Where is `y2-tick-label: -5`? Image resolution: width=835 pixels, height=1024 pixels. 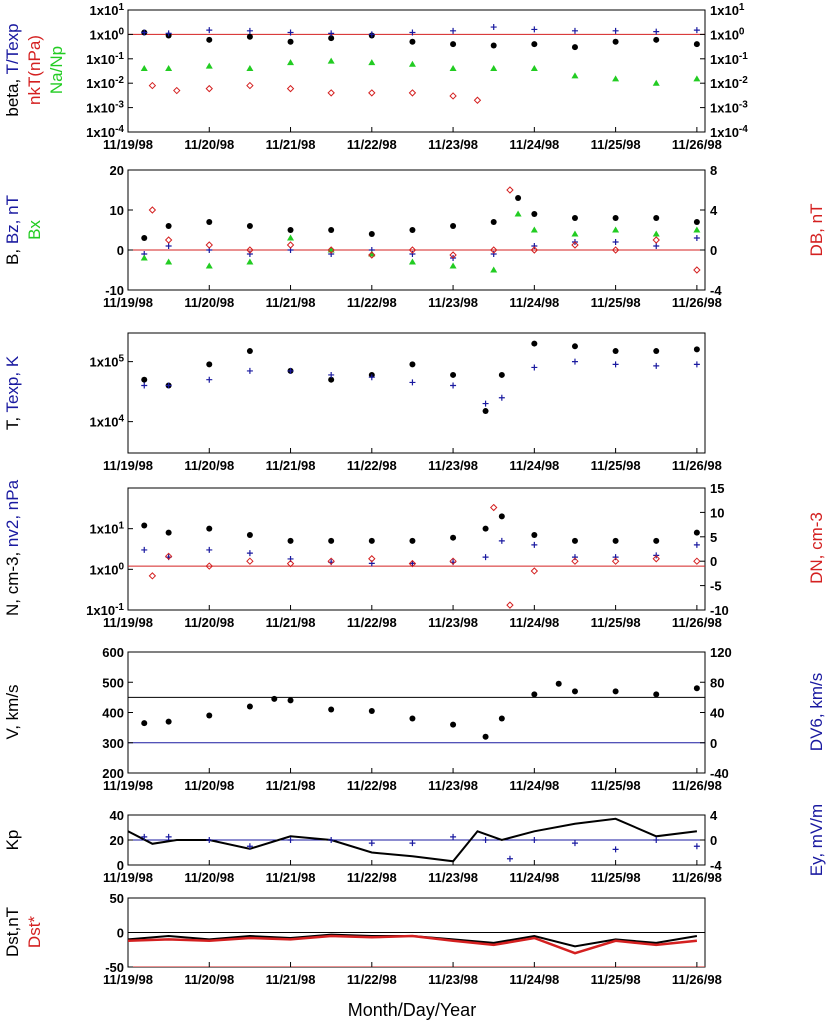
y2-tick-label: -5 is located at coordinates (716, 586).